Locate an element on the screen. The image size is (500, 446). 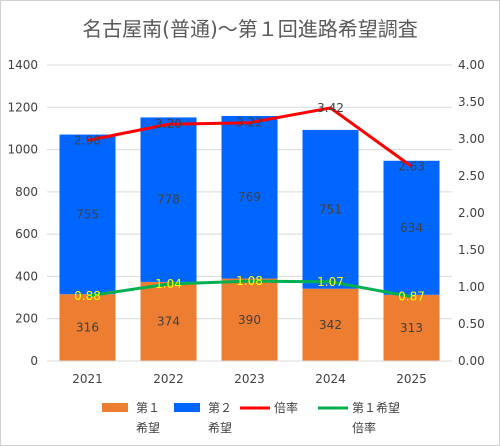
y-left-tick-label: 600 is located at coordinates (26, 234).